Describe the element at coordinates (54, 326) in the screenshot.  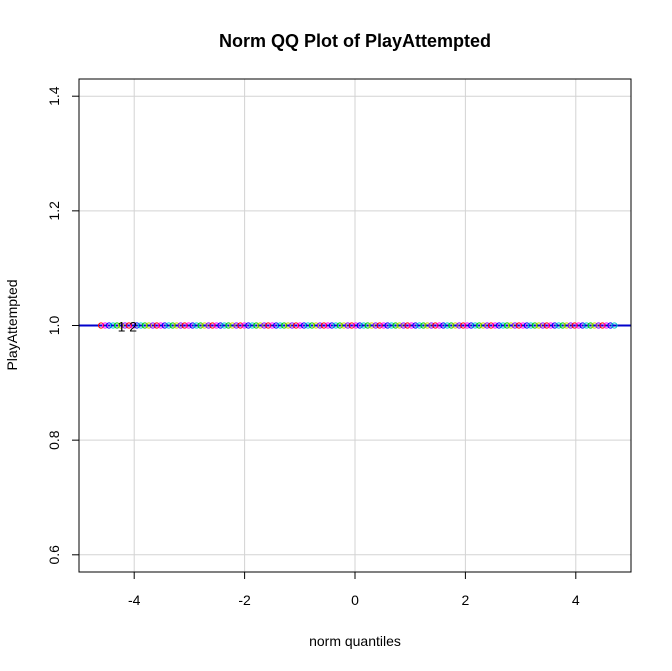
I see `y-tick-label: 1.0` at that location.